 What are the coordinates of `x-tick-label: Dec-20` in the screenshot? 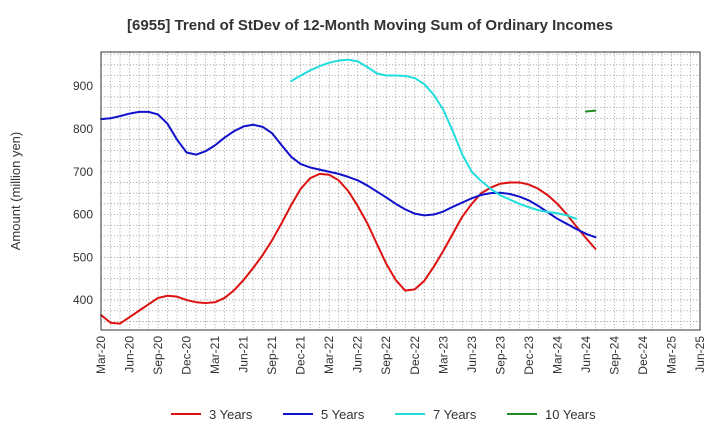 It's located at (187, 355).